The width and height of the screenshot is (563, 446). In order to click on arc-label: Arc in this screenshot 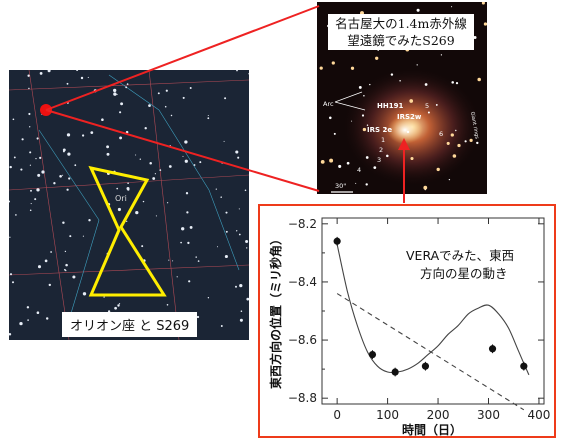, I will do `click(328, 104)`.